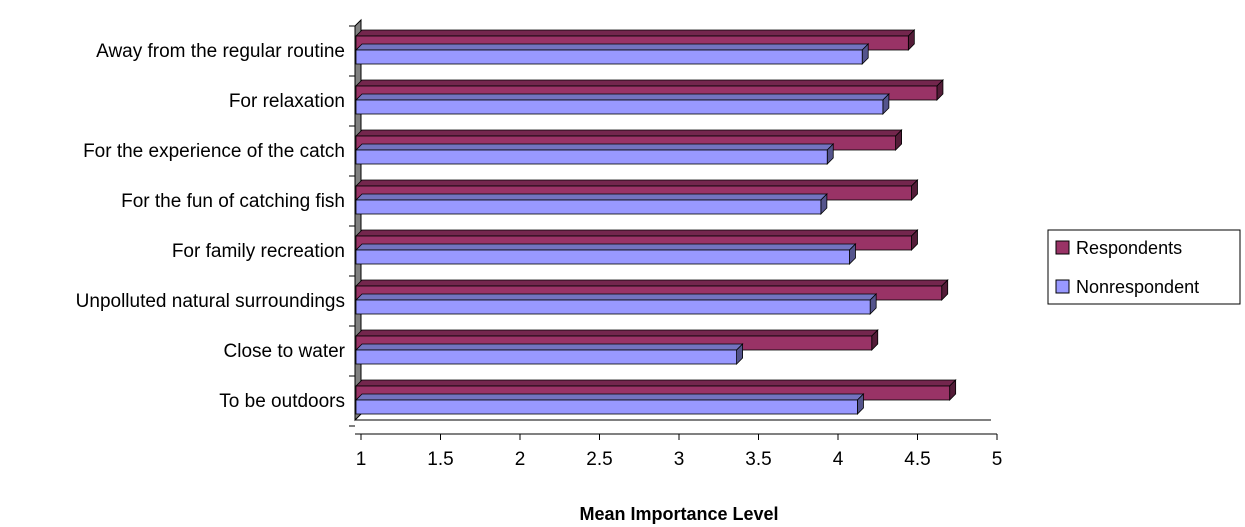  What do you see at coordinates (287, 101) in the screenshot?
I see `category-label: For relaxation` at bounding box center [287, 101].